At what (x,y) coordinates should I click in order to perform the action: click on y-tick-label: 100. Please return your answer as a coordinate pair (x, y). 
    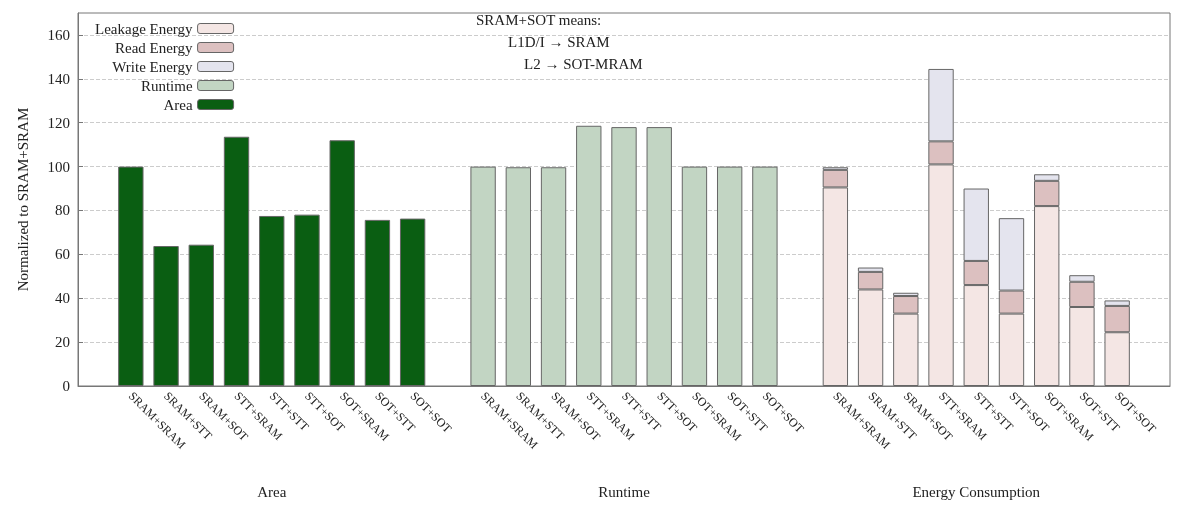
    Looking at the image, I should click on (58, 166).